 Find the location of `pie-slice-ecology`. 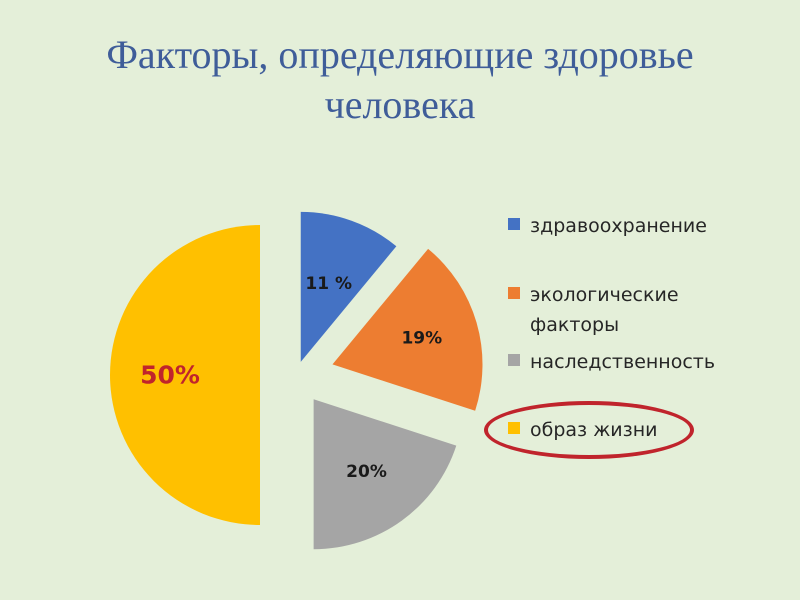

pie-slice-ecology is located at coordinates (407, 329).